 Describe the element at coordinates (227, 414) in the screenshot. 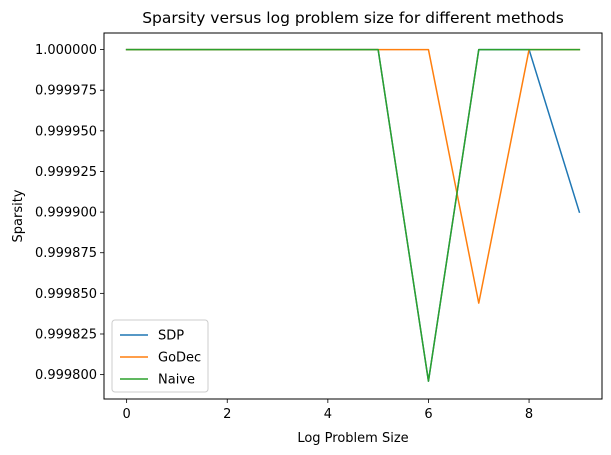

I see `x-tick-label: 2` at that location.